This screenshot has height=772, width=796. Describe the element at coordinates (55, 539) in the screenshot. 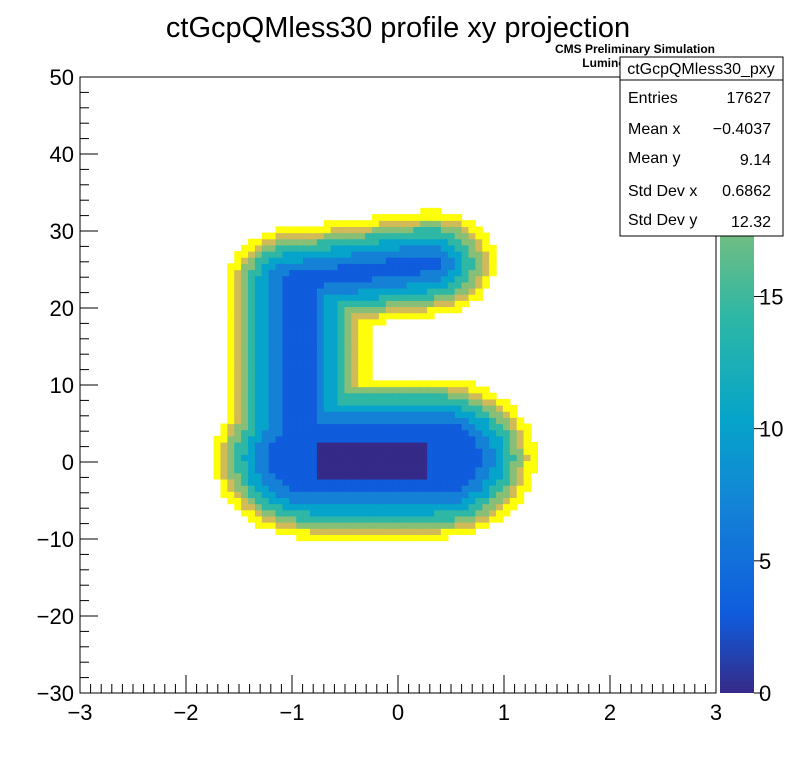

I see `y-tick-label: −10` at that location.